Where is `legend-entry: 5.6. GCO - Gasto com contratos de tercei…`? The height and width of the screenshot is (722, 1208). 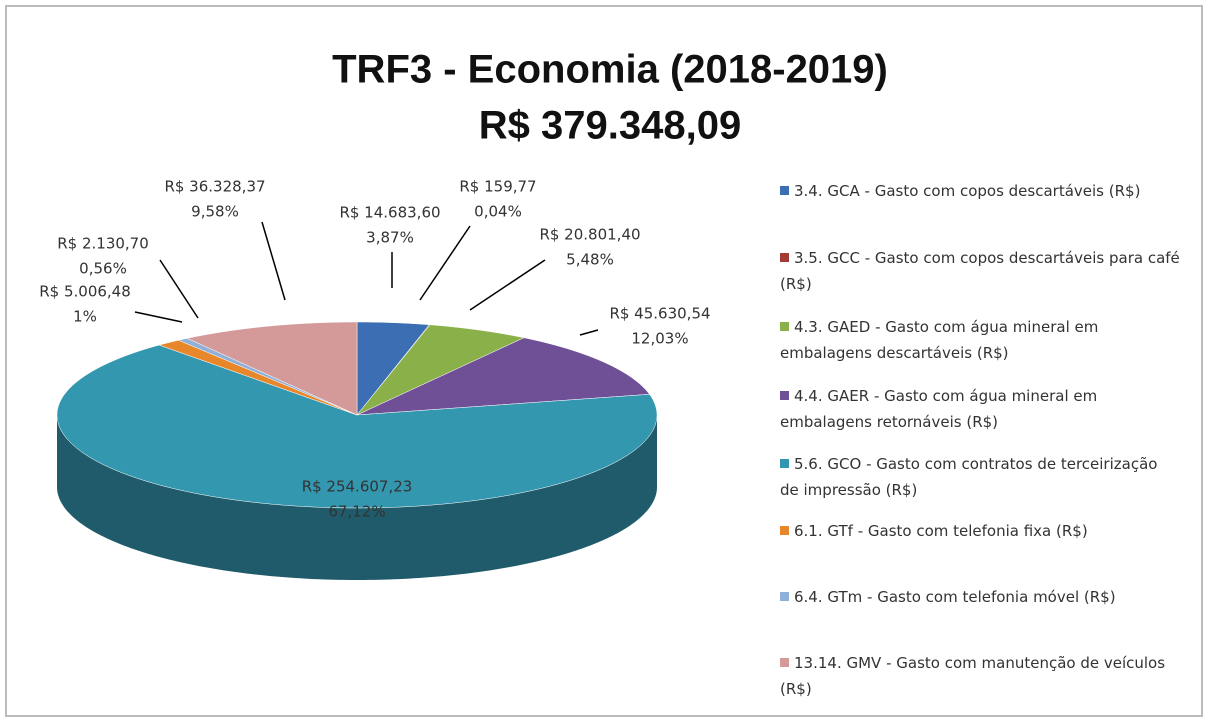
legend-entry: 5.6. GCO - Gasto com contratos de tercei… is located at coordinates (980, 477).